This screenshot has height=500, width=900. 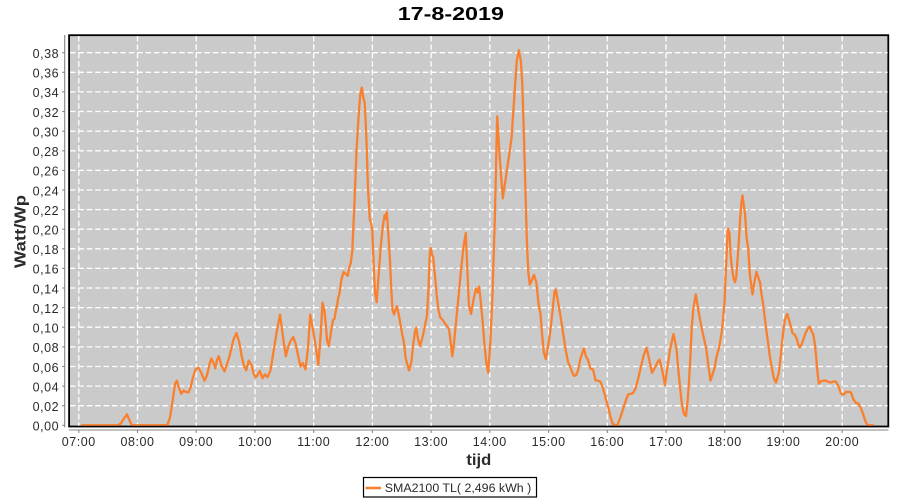 I want to click on svg-text: 0,22, so click(x=46, y=211).